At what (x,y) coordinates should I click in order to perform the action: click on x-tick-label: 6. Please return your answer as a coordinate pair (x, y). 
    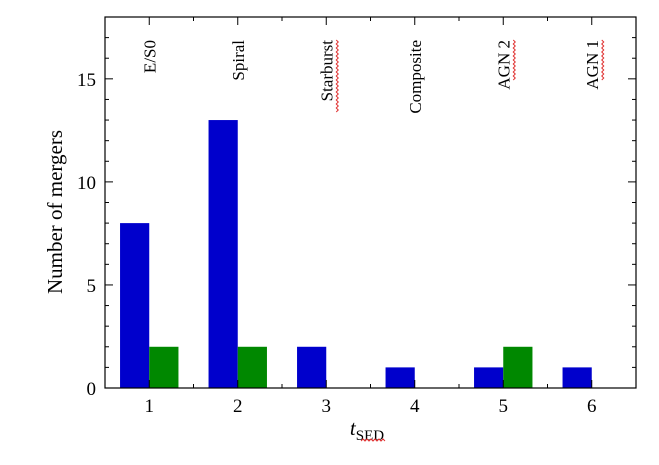
    Looking at the image, I should click on (592, 406).